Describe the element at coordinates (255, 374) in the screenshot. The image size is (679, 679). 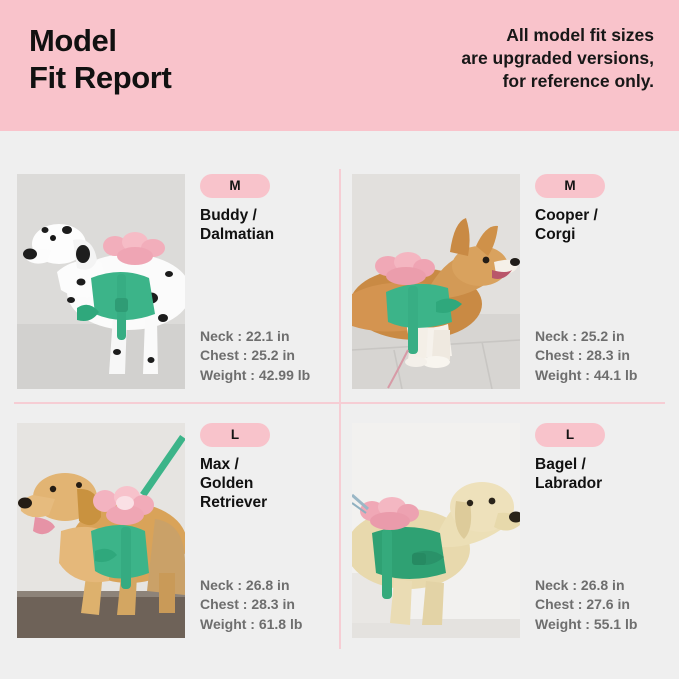
I see `weight-measurement: Weight : 42.99 lb` at that location.